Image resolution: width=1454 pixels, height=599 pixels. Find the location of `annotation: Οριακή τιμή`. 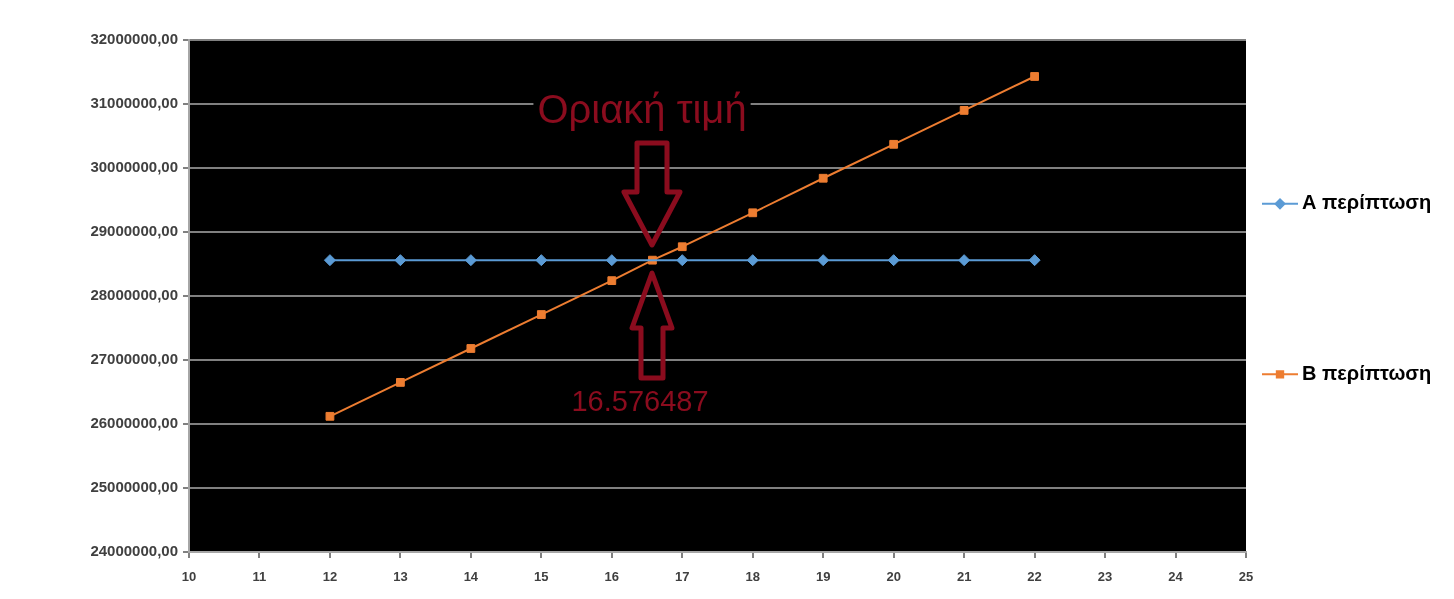

annotation: Οριακή τιμή is located at coordinates (642, 109).